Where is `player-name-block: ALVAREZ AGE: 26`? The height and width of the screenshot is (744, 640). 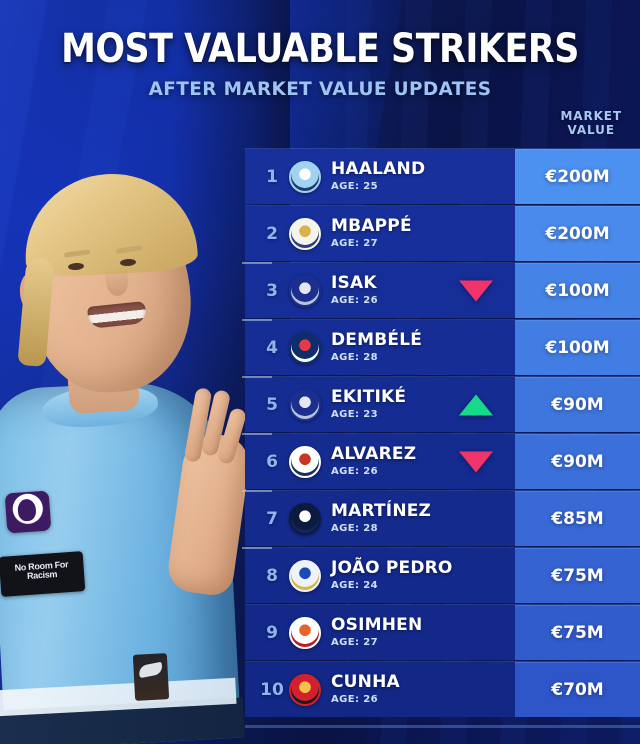
player-name-block: ALVAREZ AGE: 26 is located at coordinates (374, 460).